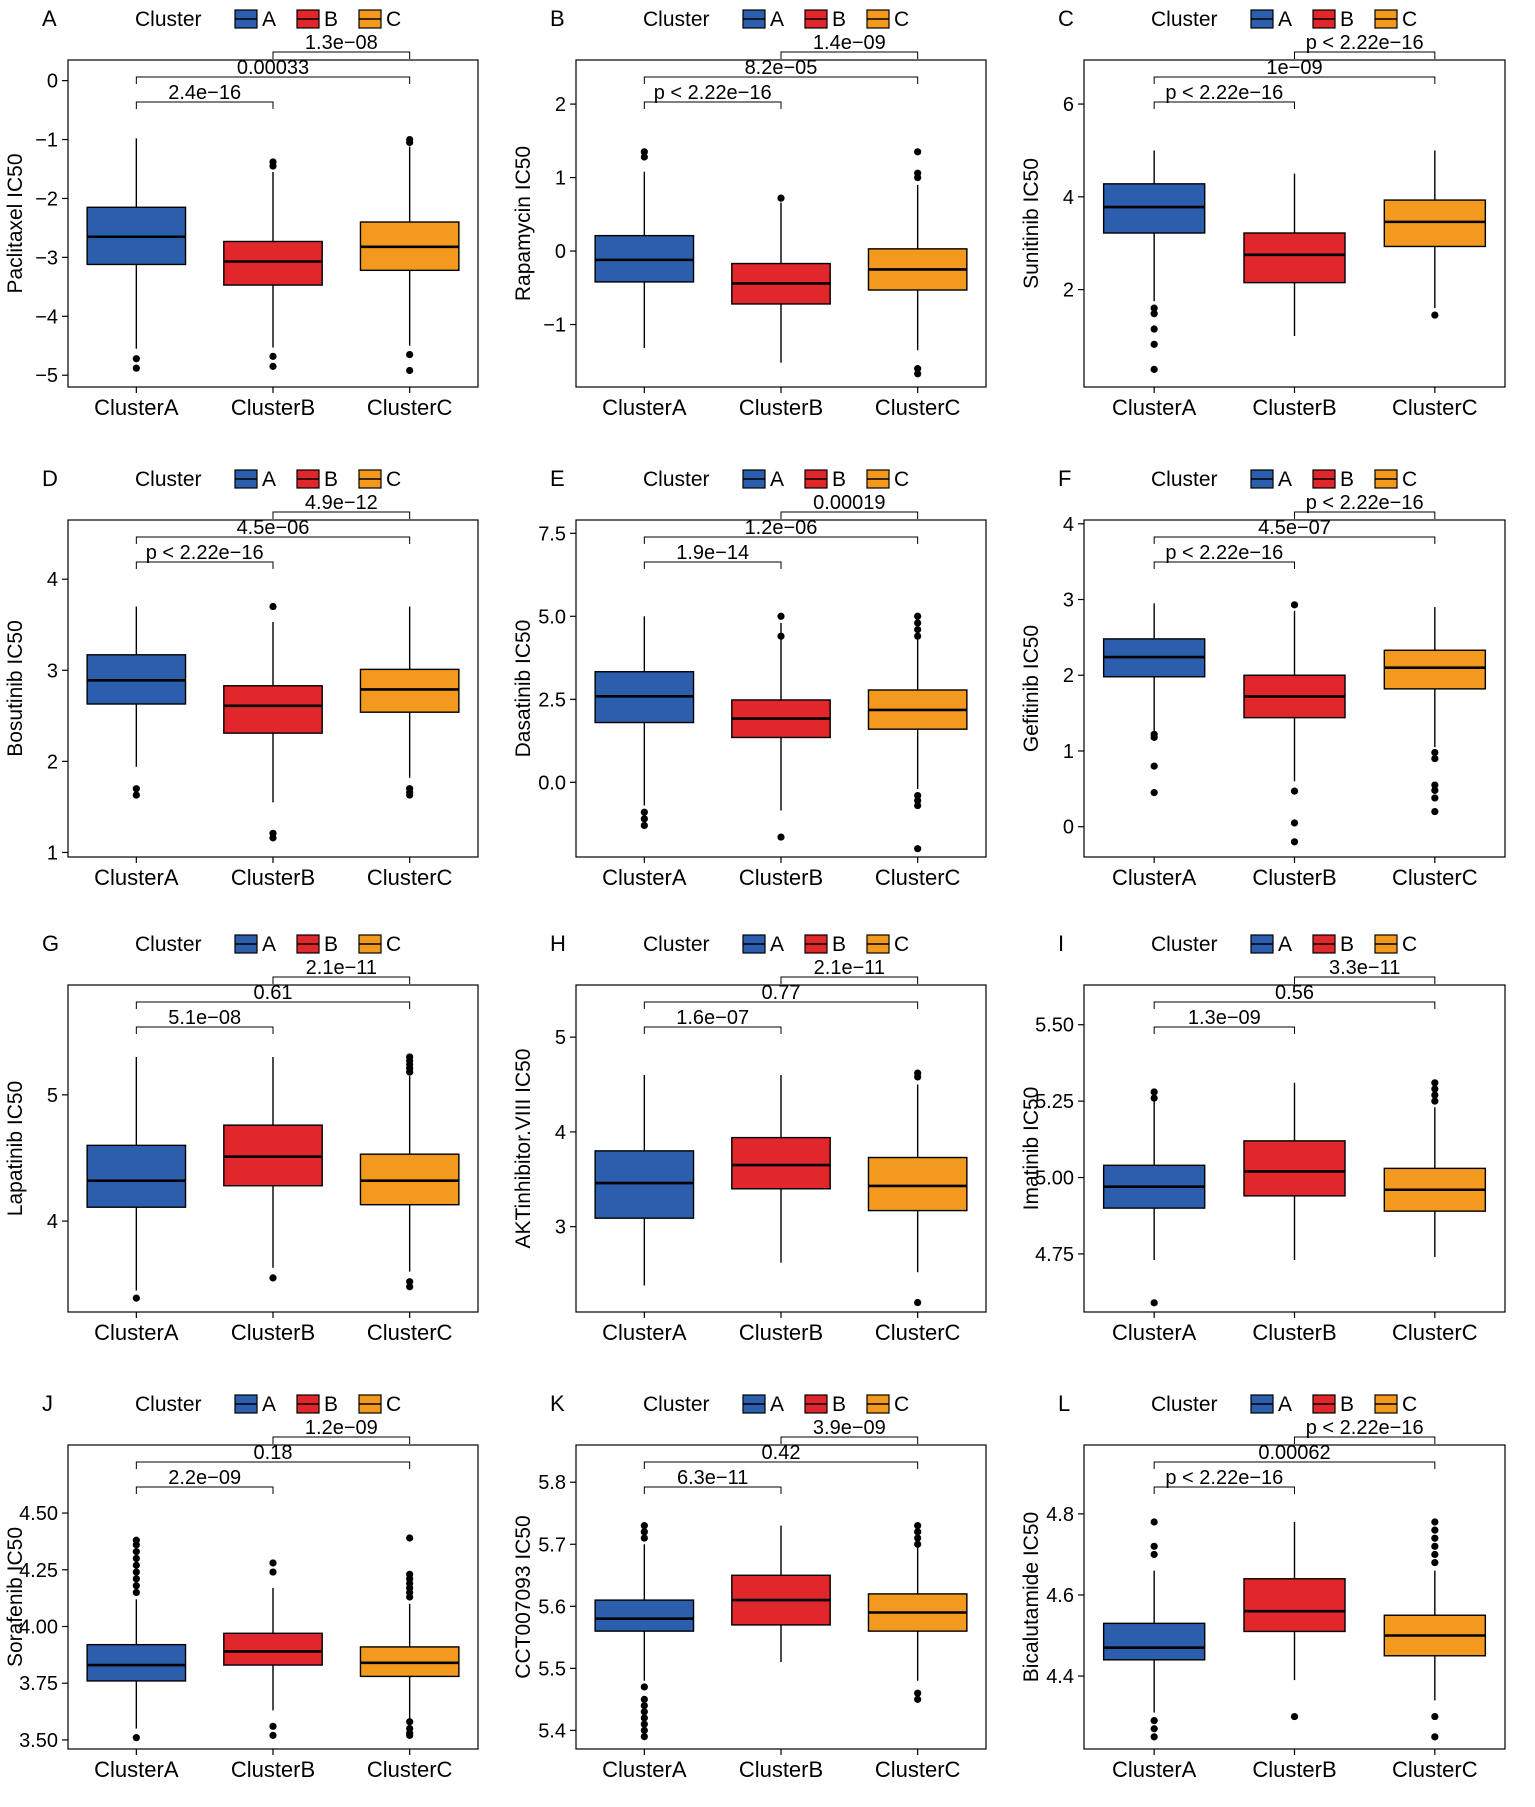  What do you see at coordinates (52, 762) in the screenshot?
I see `y-tick-label: 2` at bounding box center [52, 762].